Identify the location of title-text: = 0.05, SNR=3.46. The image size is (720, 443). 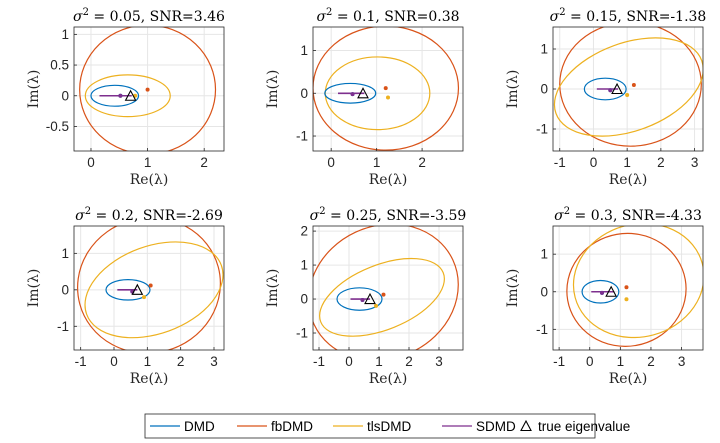
(157, 17).